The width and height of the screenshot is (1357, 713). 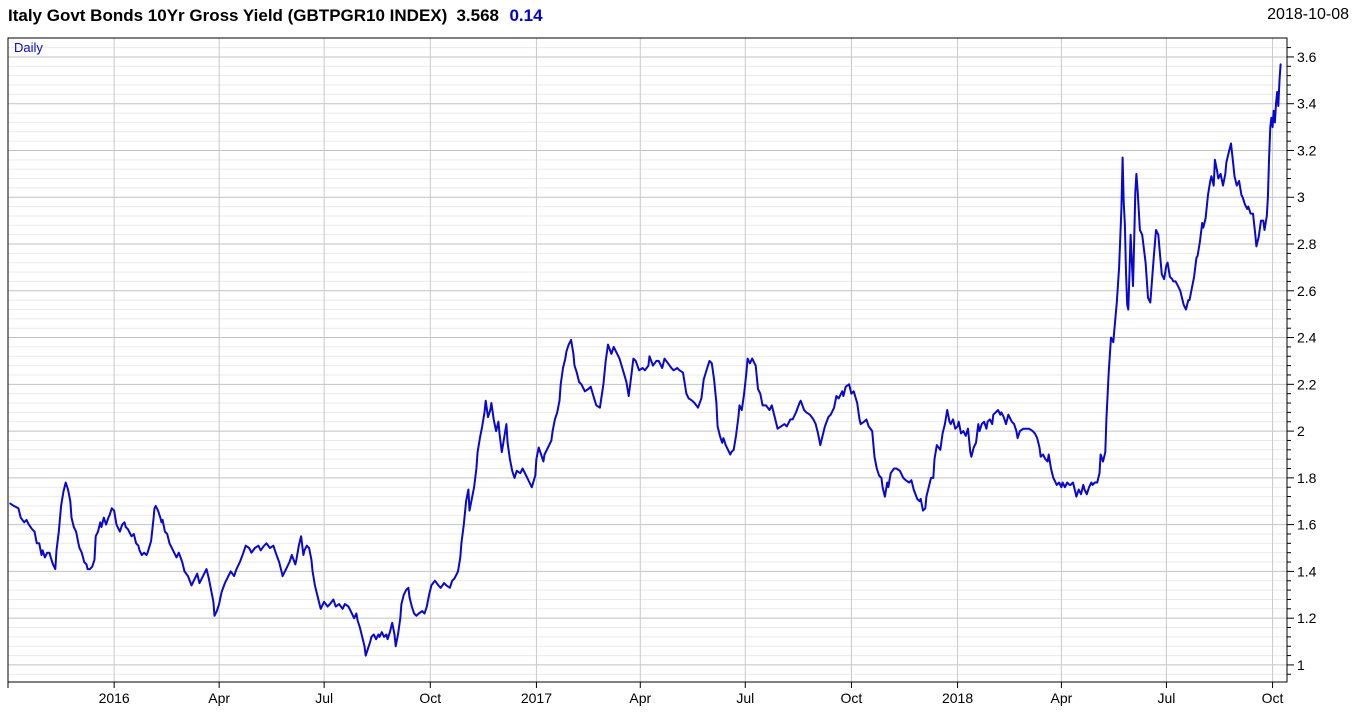 What do you see at coordinates (526, 15) in the screenshot?
I see `price-change: 0.14` at bounding box center [526, 15].